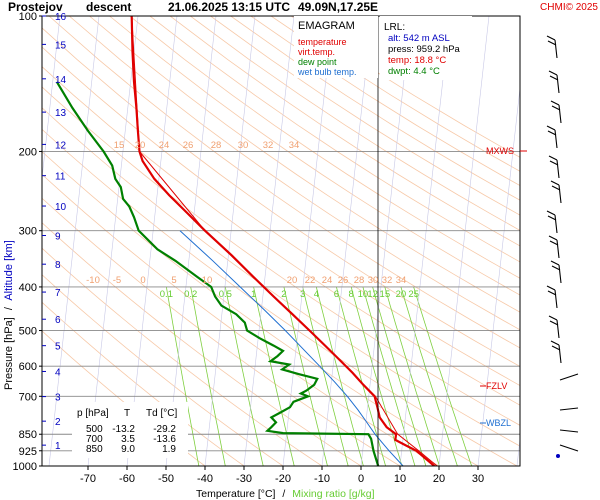 This screenshot has width=600, height=500. I want to click on altitude-tick-label: 13, so click(61, 113).